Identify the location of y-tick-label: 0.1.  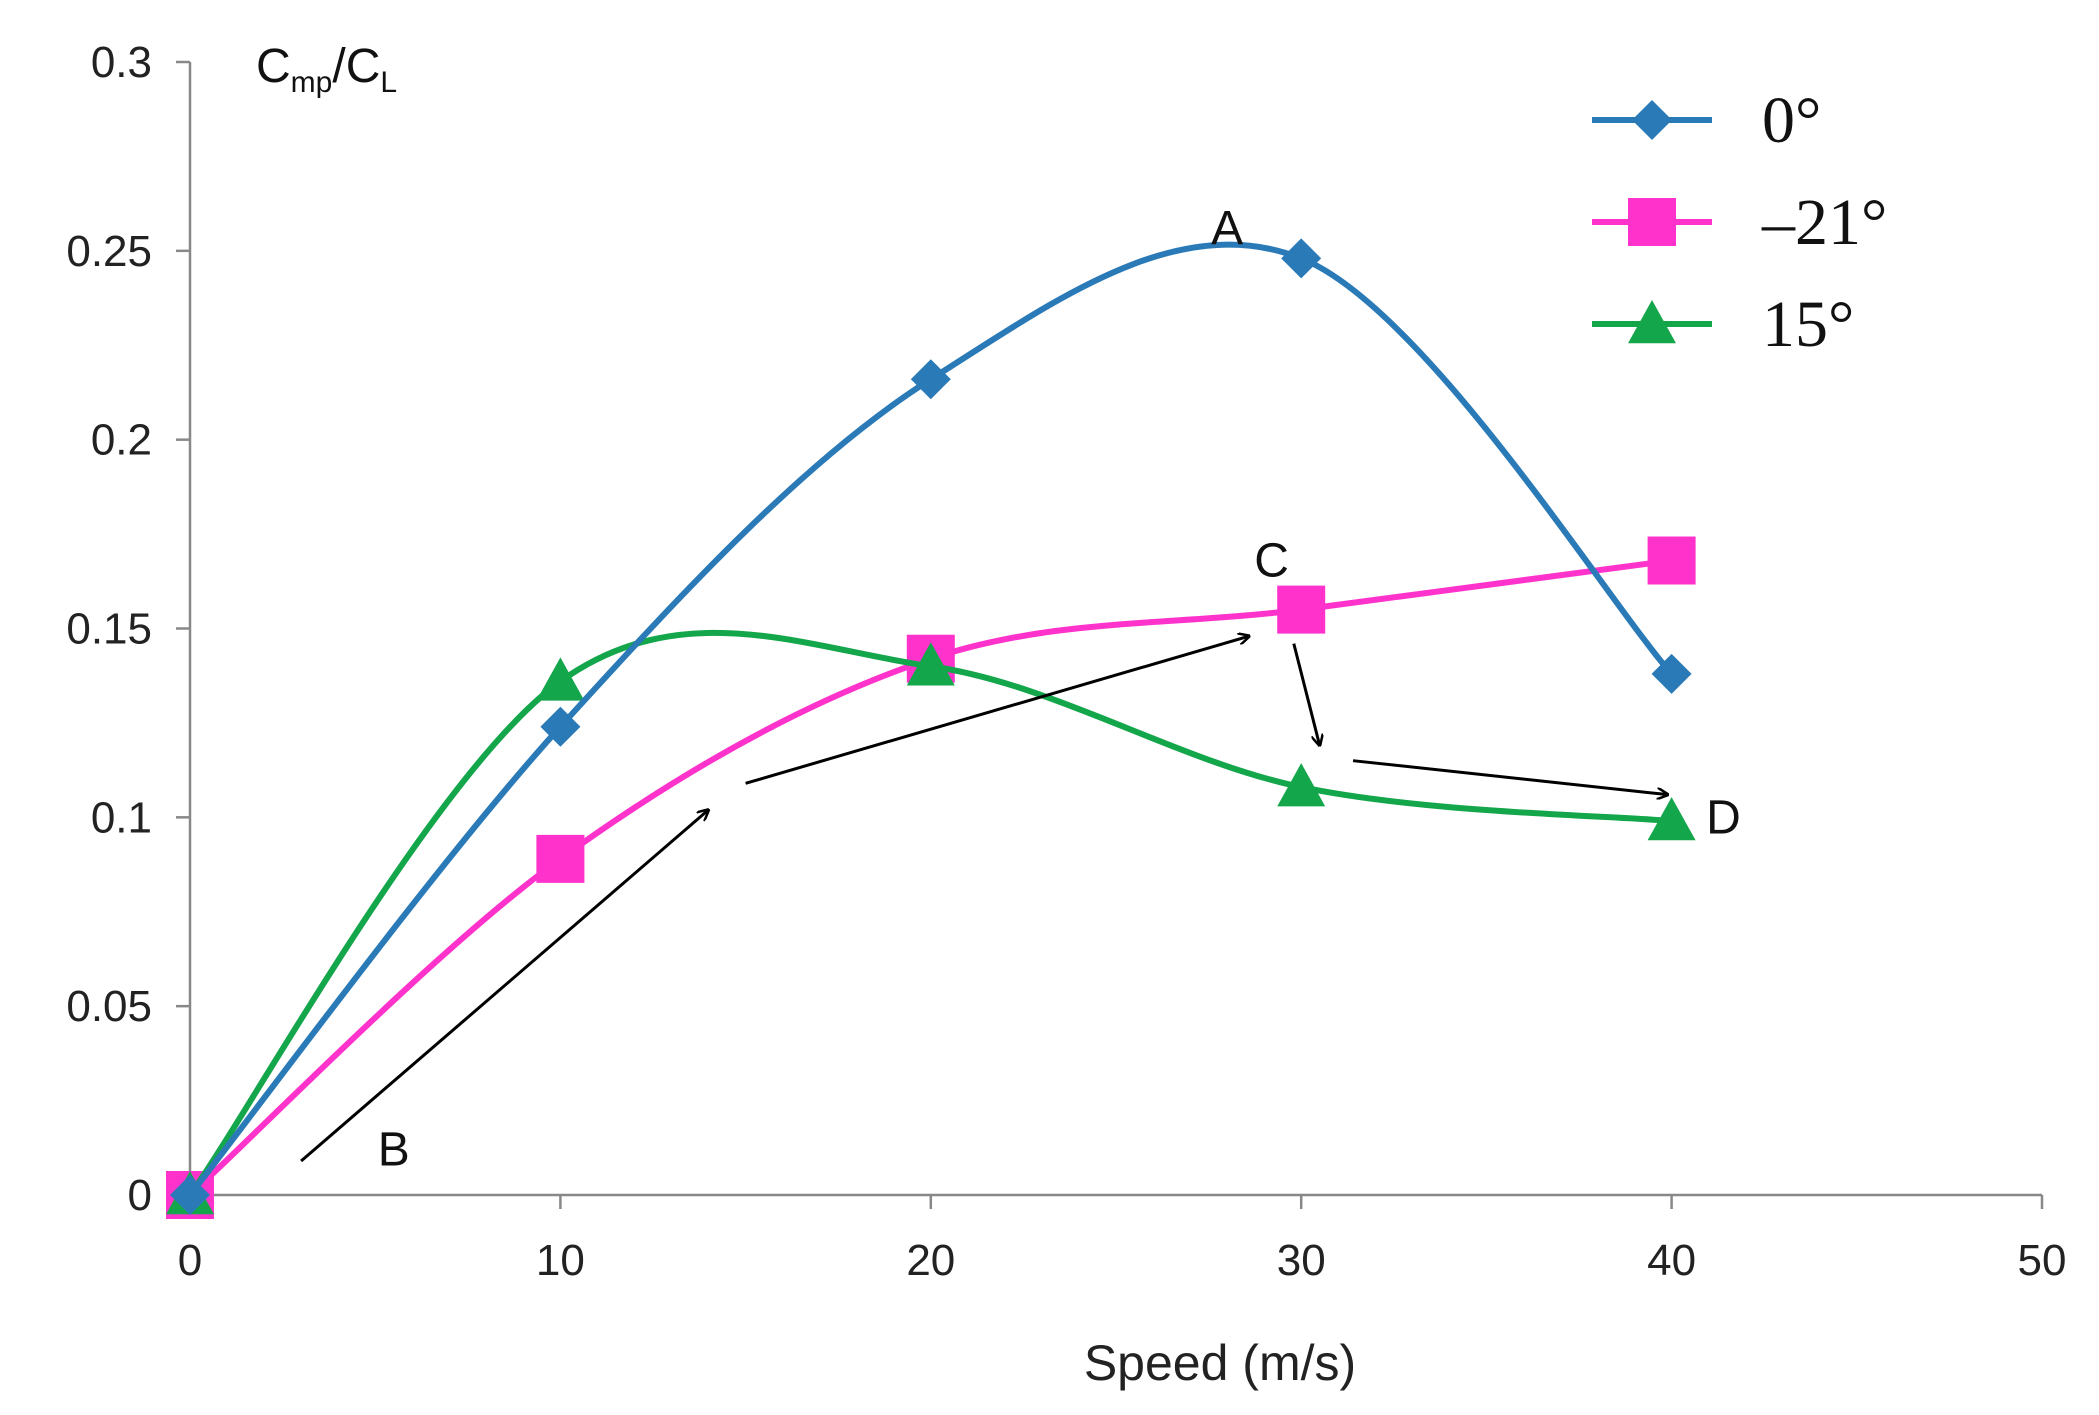
(121, 817).